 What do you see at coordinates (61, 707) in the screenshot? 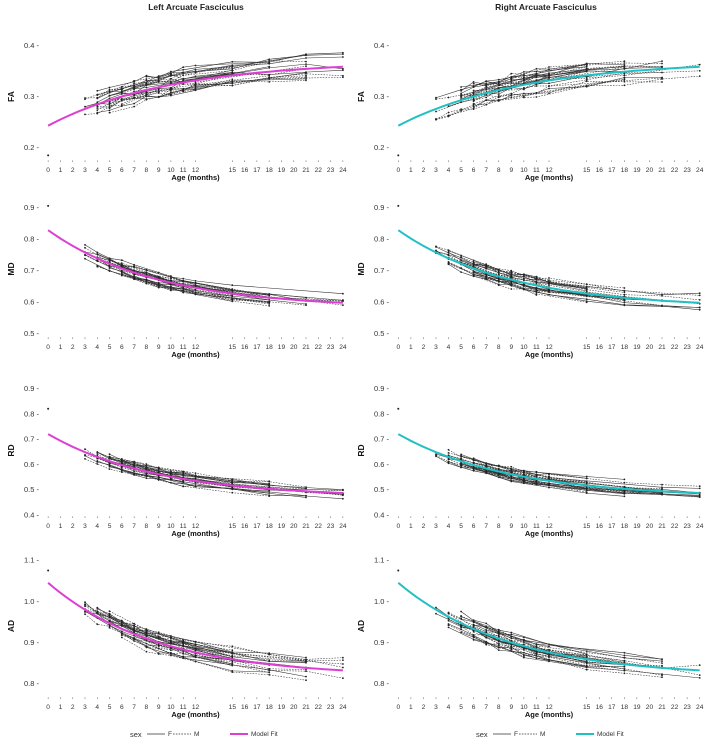
I see `x-tick-label: 1` at bounding box center [61, 707].